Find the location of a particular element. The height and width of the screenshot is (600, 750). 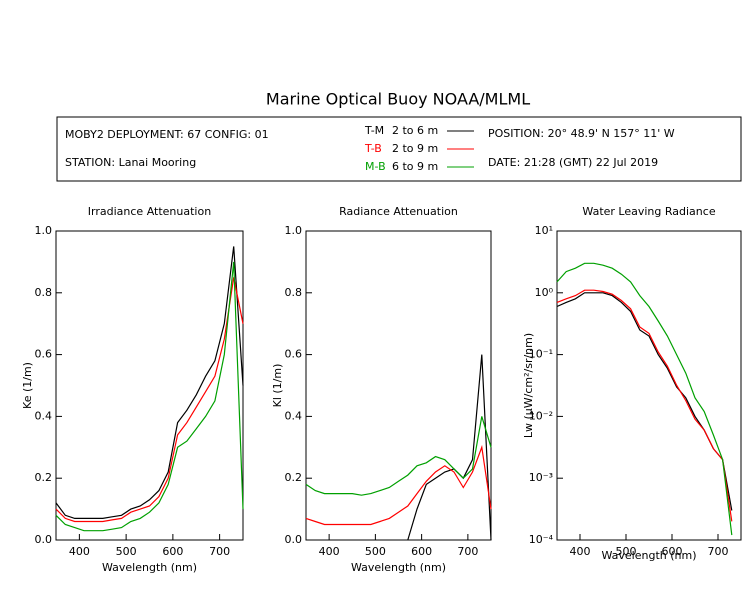

position: POSITION: 20° 48.9' N 157° 11' W is located at coordinates (581, 133).